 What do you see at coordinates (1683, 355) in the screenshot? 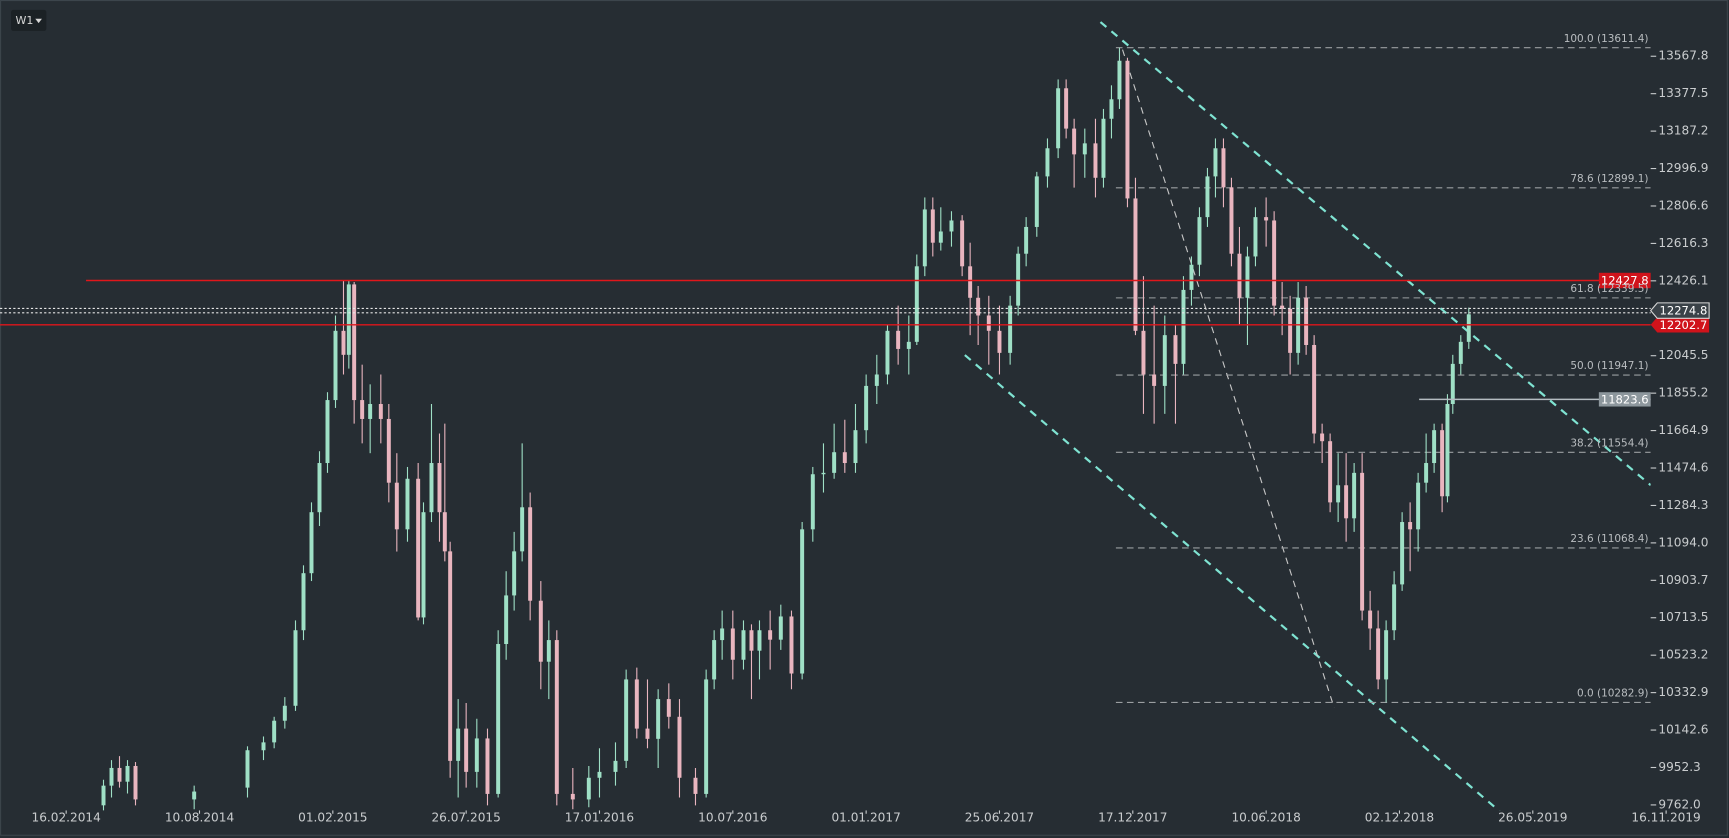
I see `y-tick-label: 12045.5` at bounding box center [1683, 355].